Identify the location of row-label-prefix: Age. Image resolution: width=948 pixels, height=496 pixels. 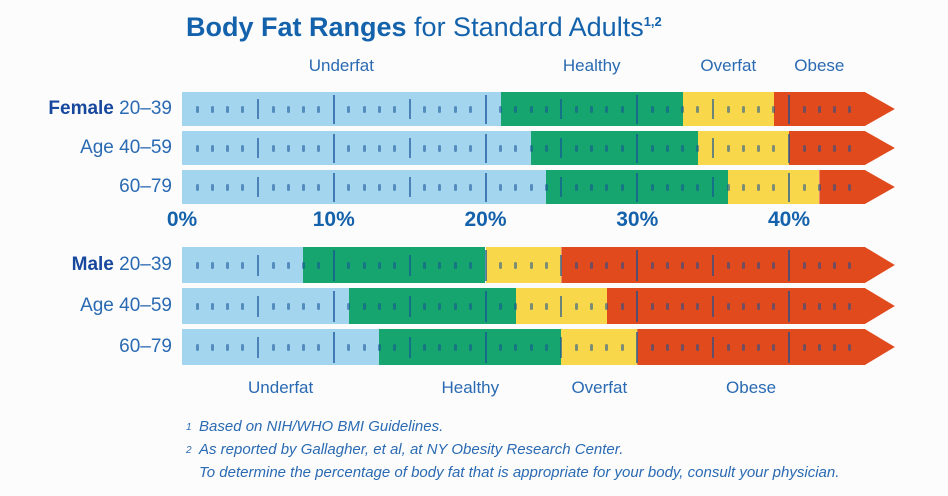
(100, 147).